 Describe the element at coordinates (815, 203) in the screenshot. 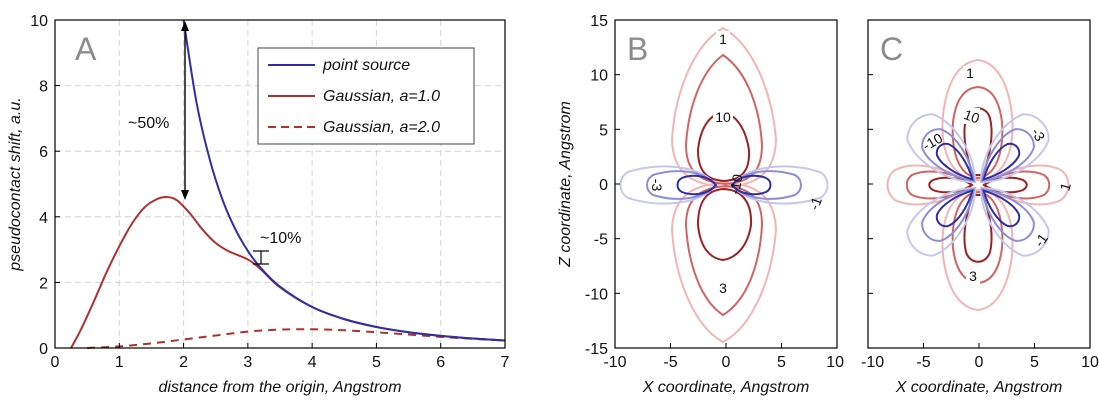

I see `contour-b-label-minus-1: -1` at that location.